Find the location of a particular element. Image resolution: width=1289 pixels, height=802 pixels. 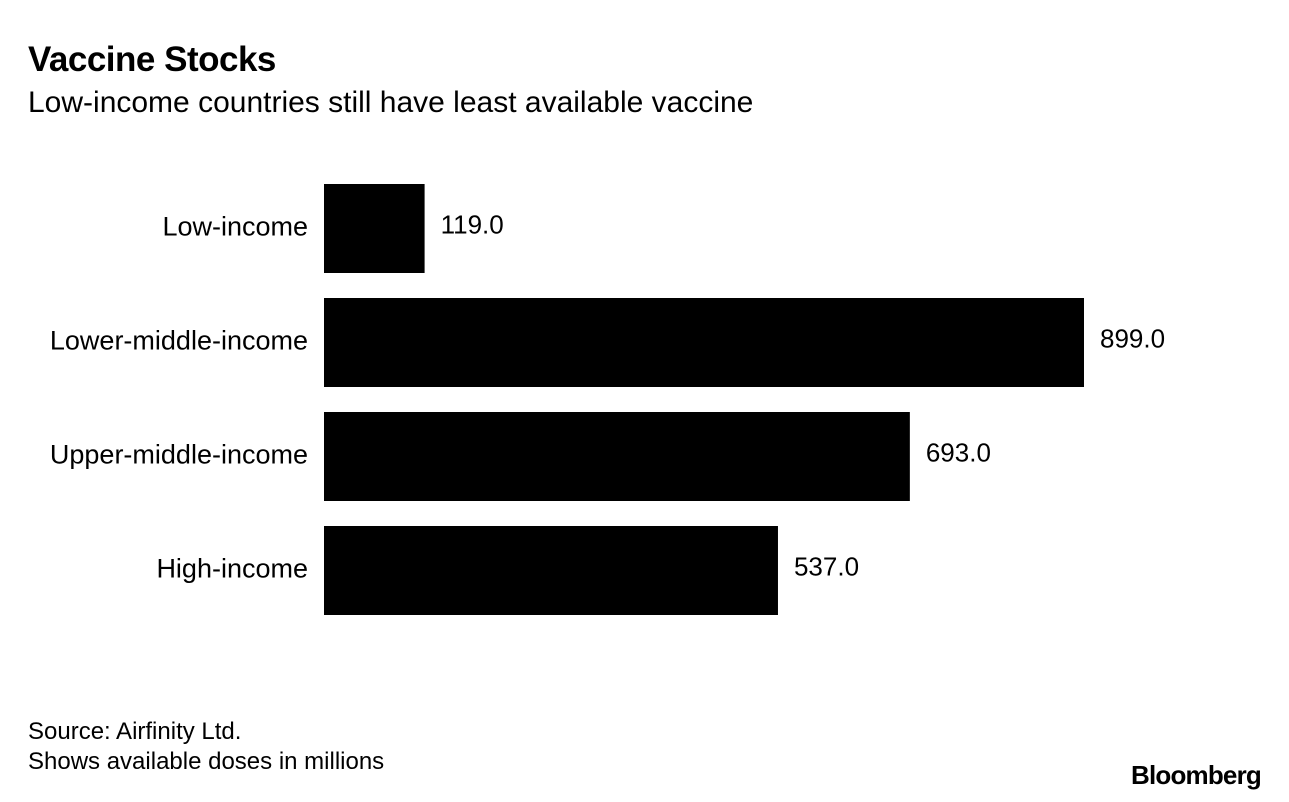

category-label-high-income: High-income is located at coordinates (232, 569).